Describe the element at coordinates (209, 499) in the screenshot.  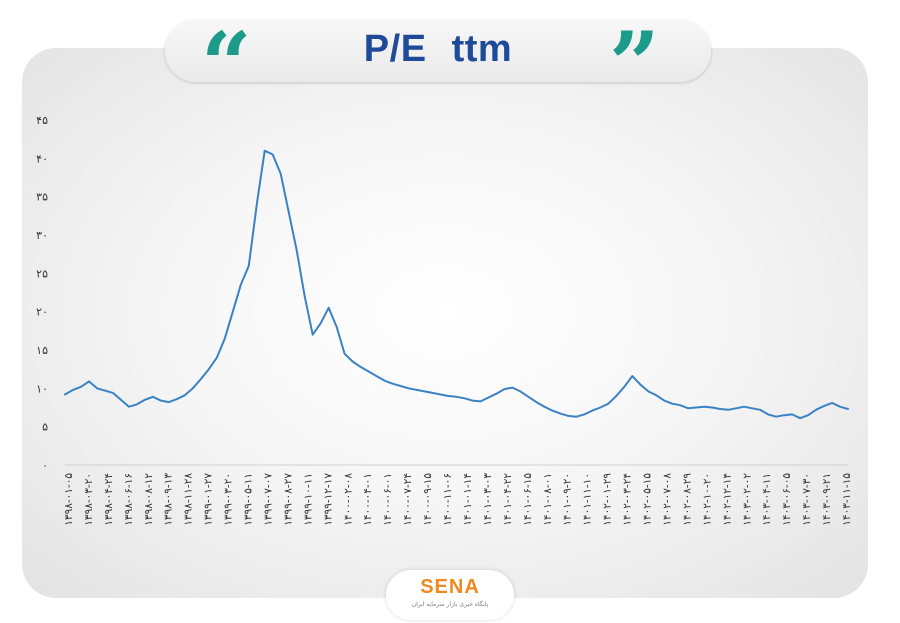
I see `x-tick-label: ۱۳۹۹-۰۱-۲۷` at that location.